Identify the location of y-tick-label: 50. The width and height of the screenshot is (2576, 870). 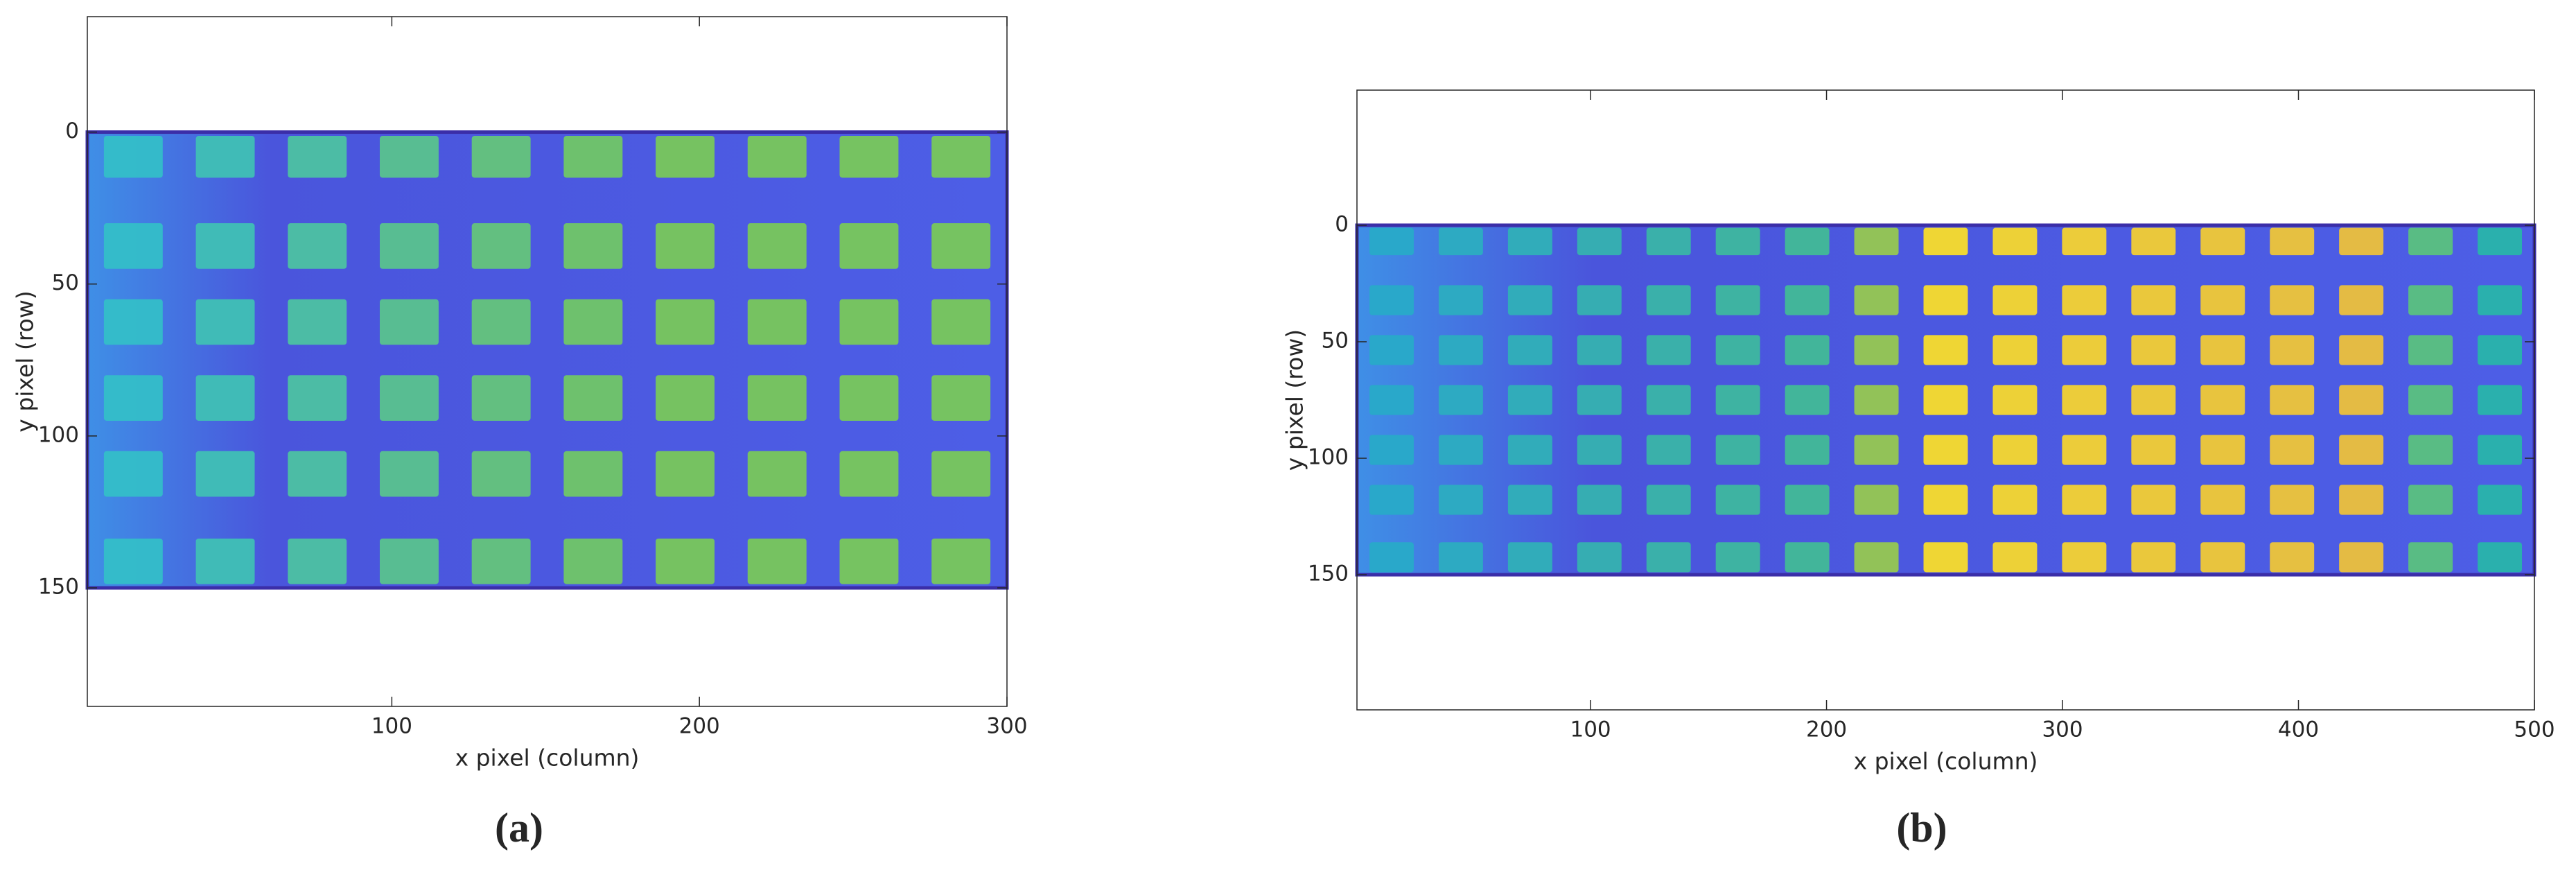
(65, 282).